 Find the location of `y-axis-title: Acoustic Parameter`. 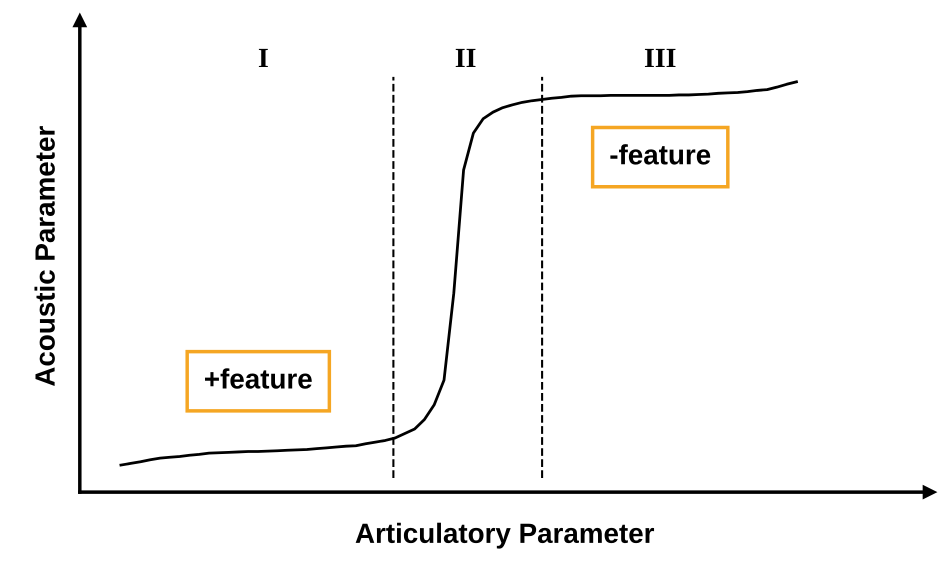

y-axis-title: Acoustic Parameter is located at coordinates (44, 256).